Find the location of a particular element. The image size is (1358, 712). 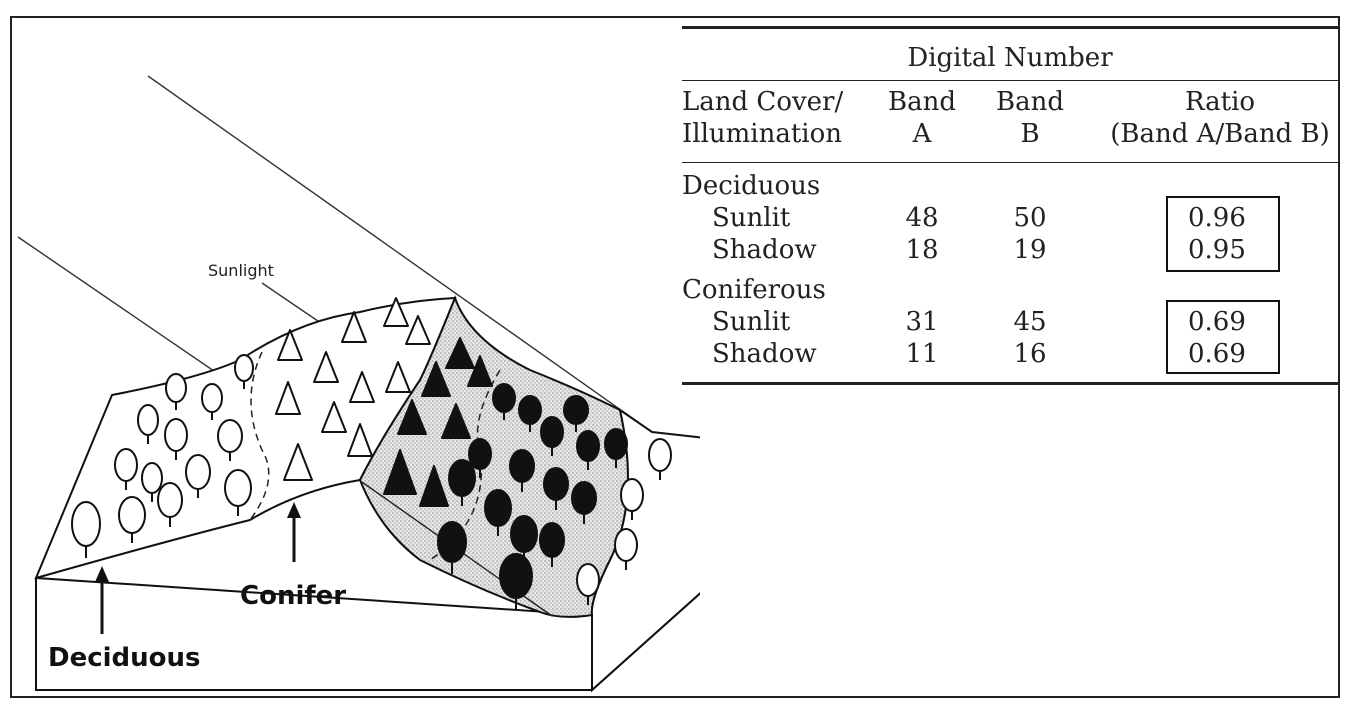

ratio-highlight-box-coniferous is located at coordinates (1223, 337).